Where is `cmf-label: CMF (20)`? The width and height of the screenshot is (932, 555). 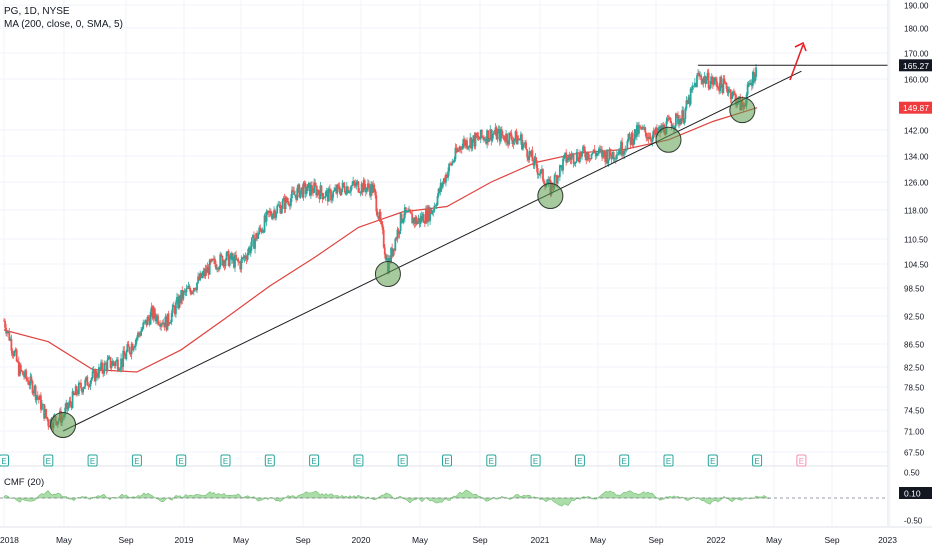 cmf-label: CMF (20) is located at coordinates (24, 482).